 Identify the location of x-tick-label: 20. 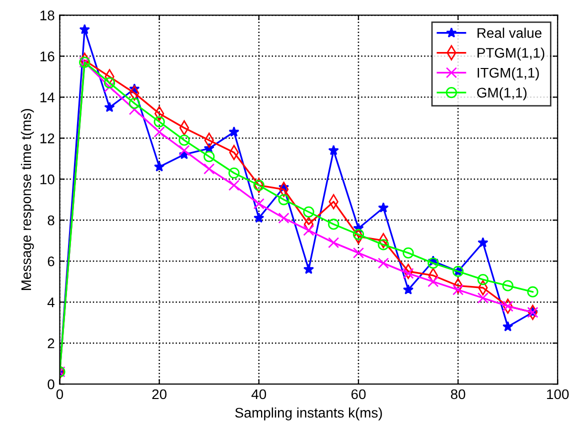
(159, 394).